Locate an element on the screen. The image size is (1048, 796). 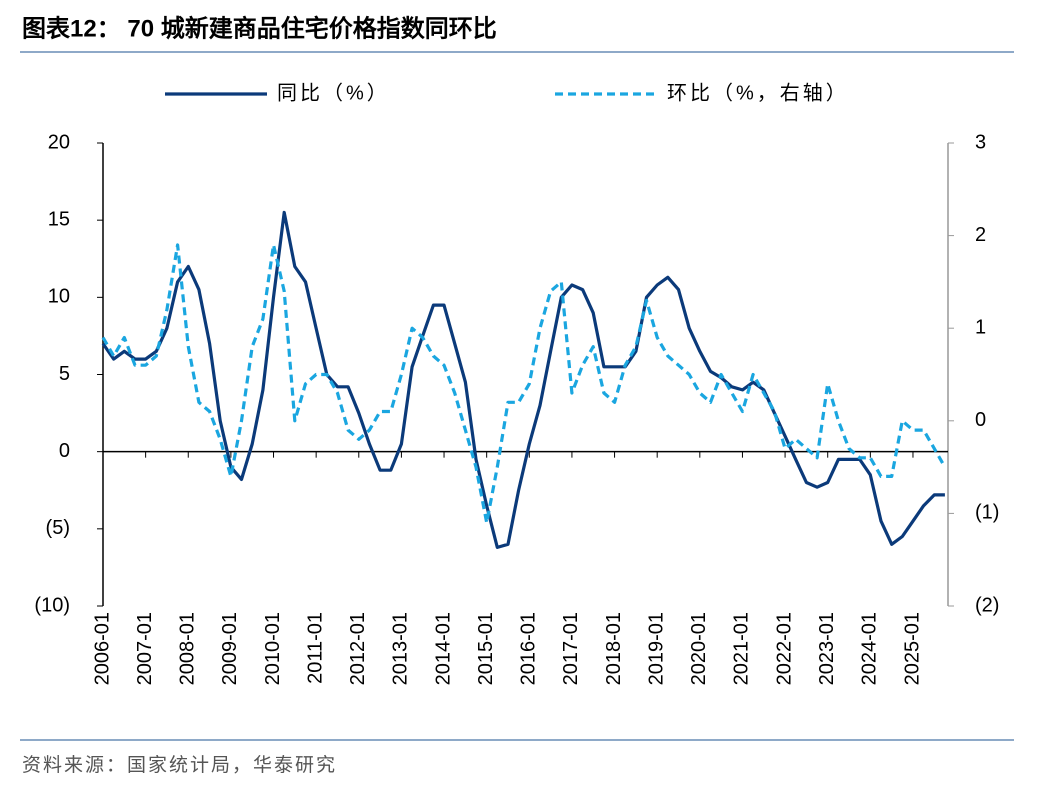
y-tick-label: (10) is located at coordinates (52, 605).